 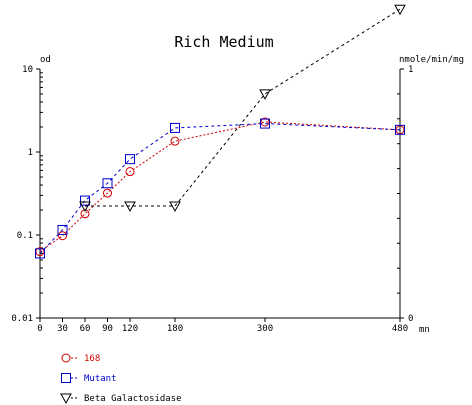 What do you see at coordinates (45, 60) in the screenshot?
I see `left-axis-label: od` at bounding box center [45, 60].